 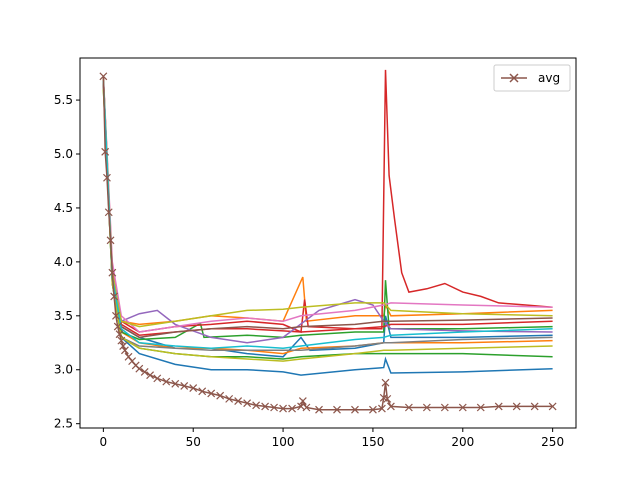 What do you see at coordinates (63, 208) in the screenshot?
I see `y-tick-label-4.5: 4.5` at bounding box center [63, 208].